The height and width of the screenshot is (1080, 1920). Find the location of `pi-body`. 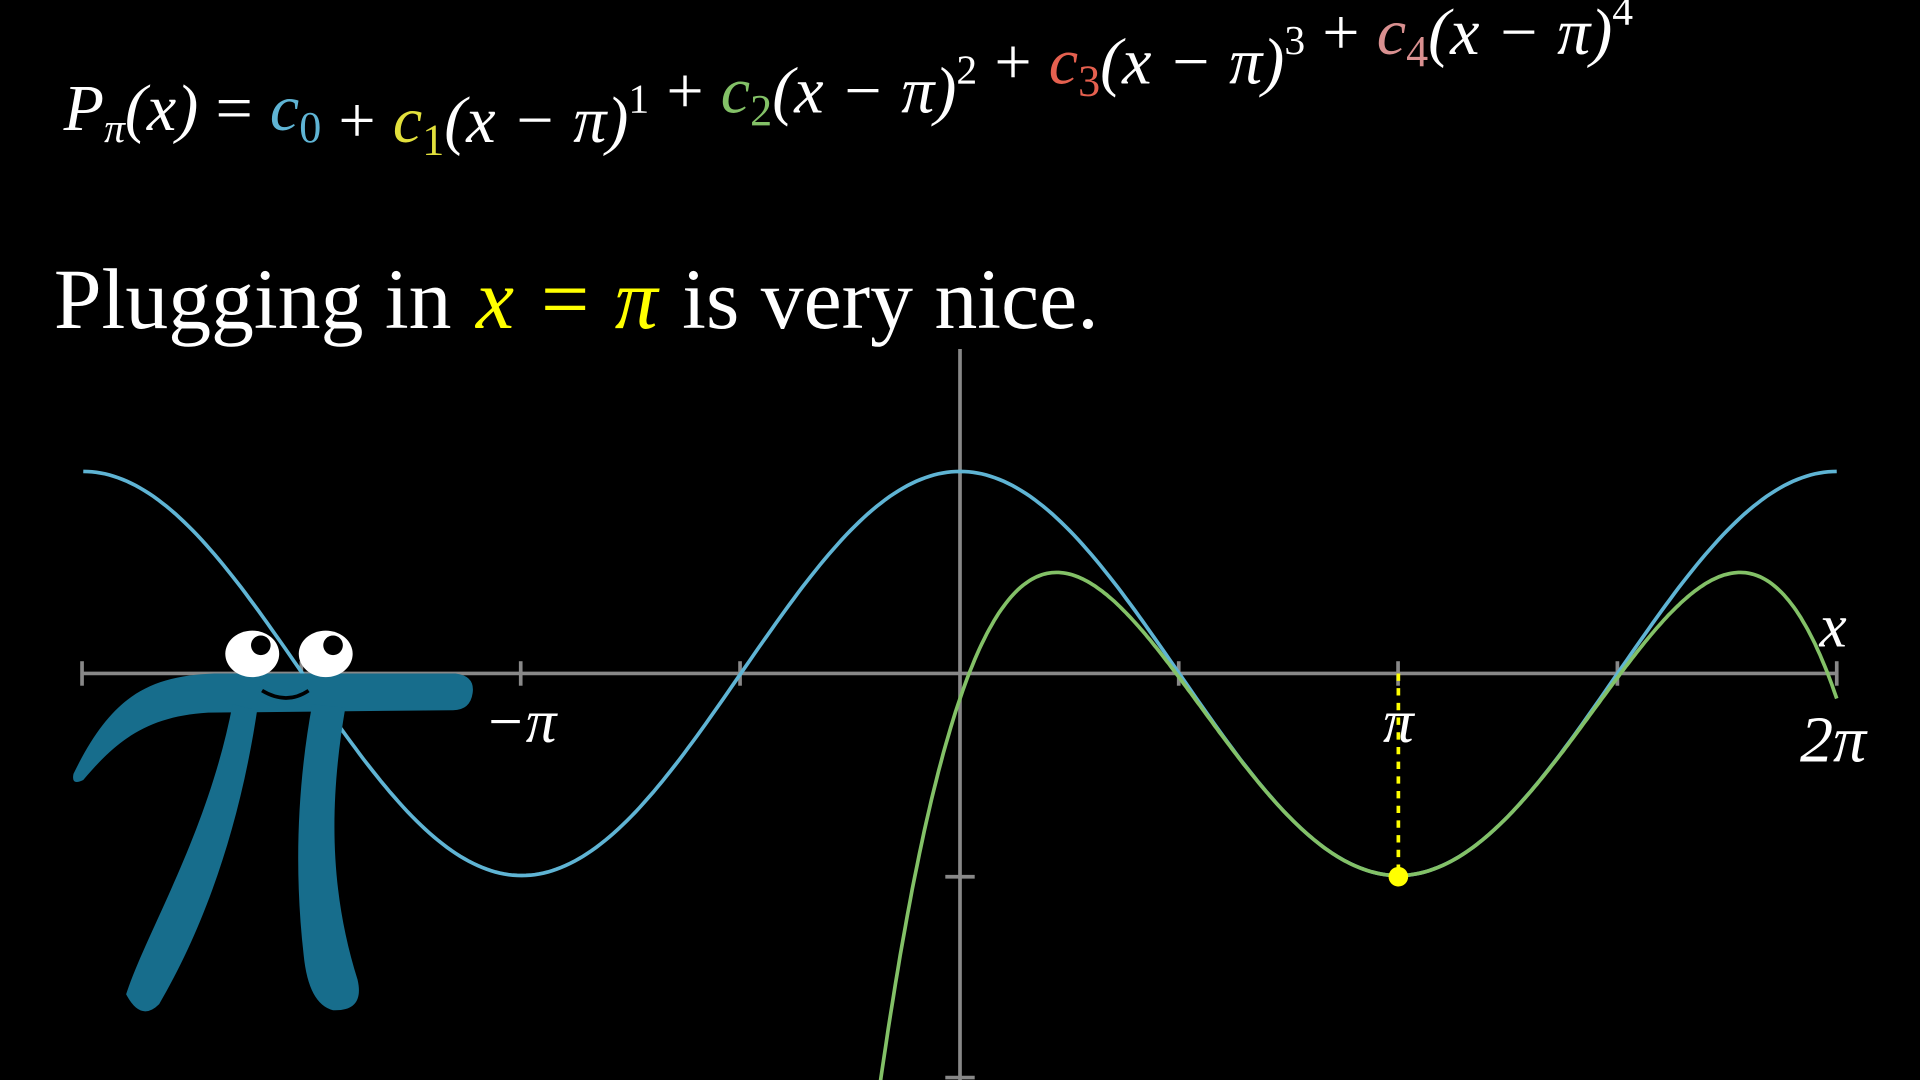

pi-body is located at coordinates (273, 728).